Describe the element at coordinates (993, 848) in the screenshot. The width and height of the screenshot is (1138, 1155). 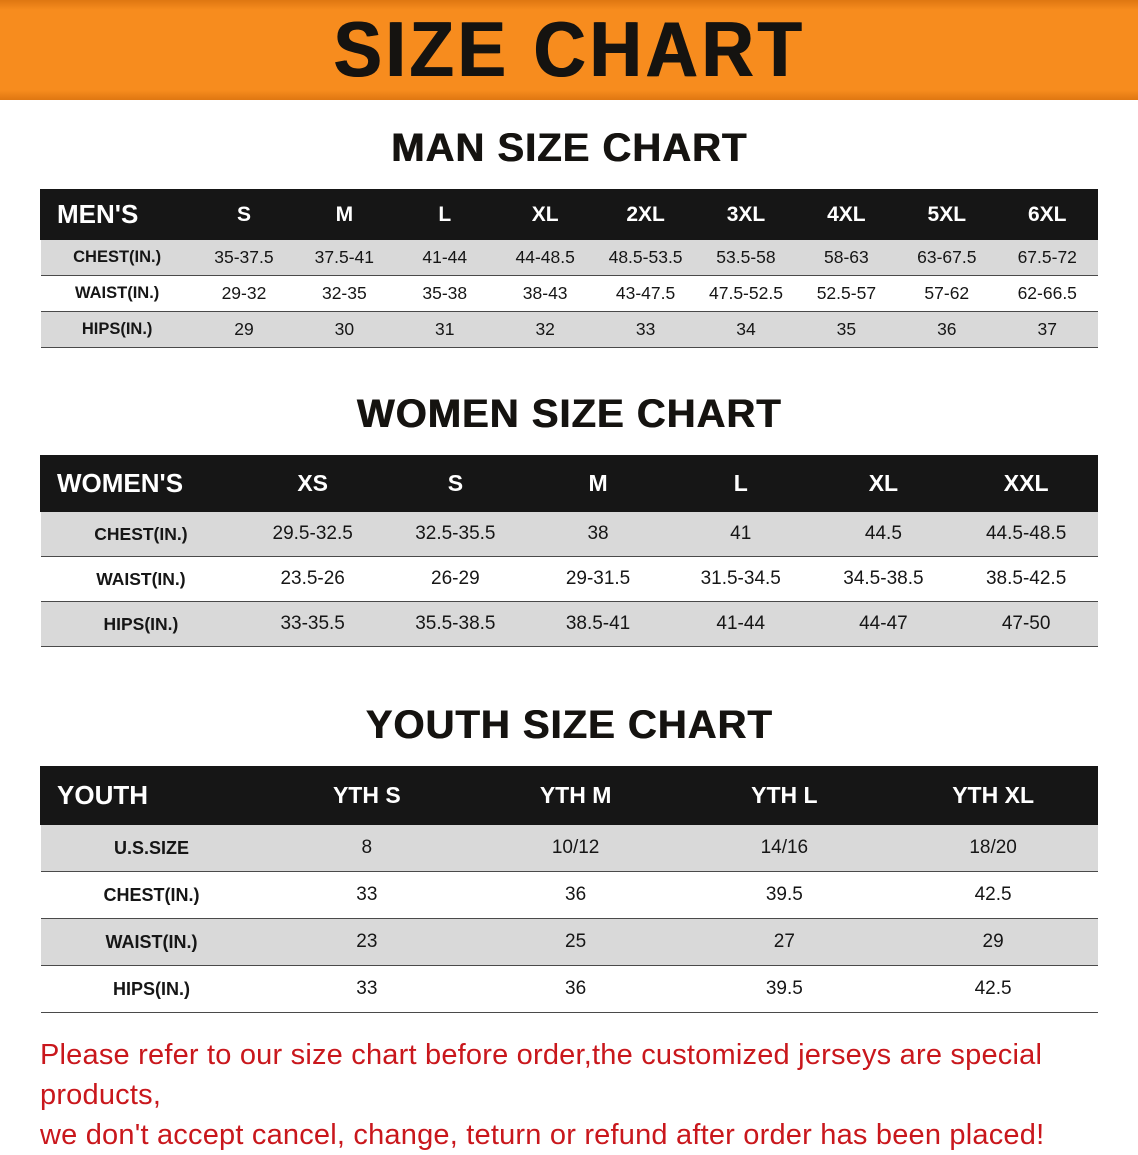
I see `size-value-cell: 18/20` at that location.